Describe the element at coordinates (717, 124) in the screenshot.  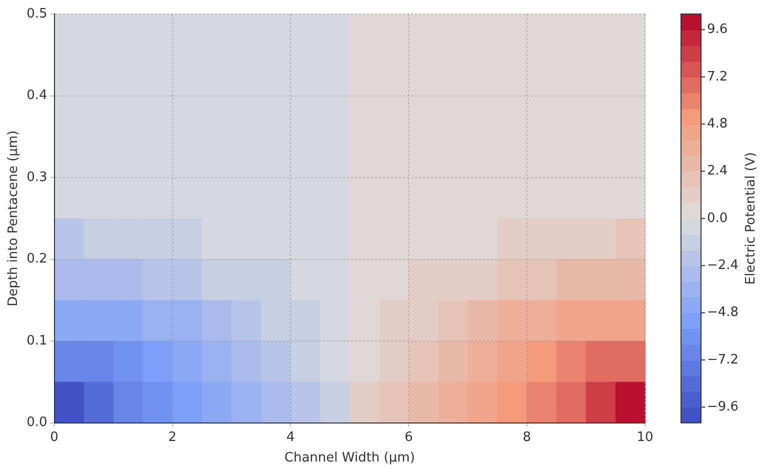
I see `color-bar-label: 4.8` at that location.